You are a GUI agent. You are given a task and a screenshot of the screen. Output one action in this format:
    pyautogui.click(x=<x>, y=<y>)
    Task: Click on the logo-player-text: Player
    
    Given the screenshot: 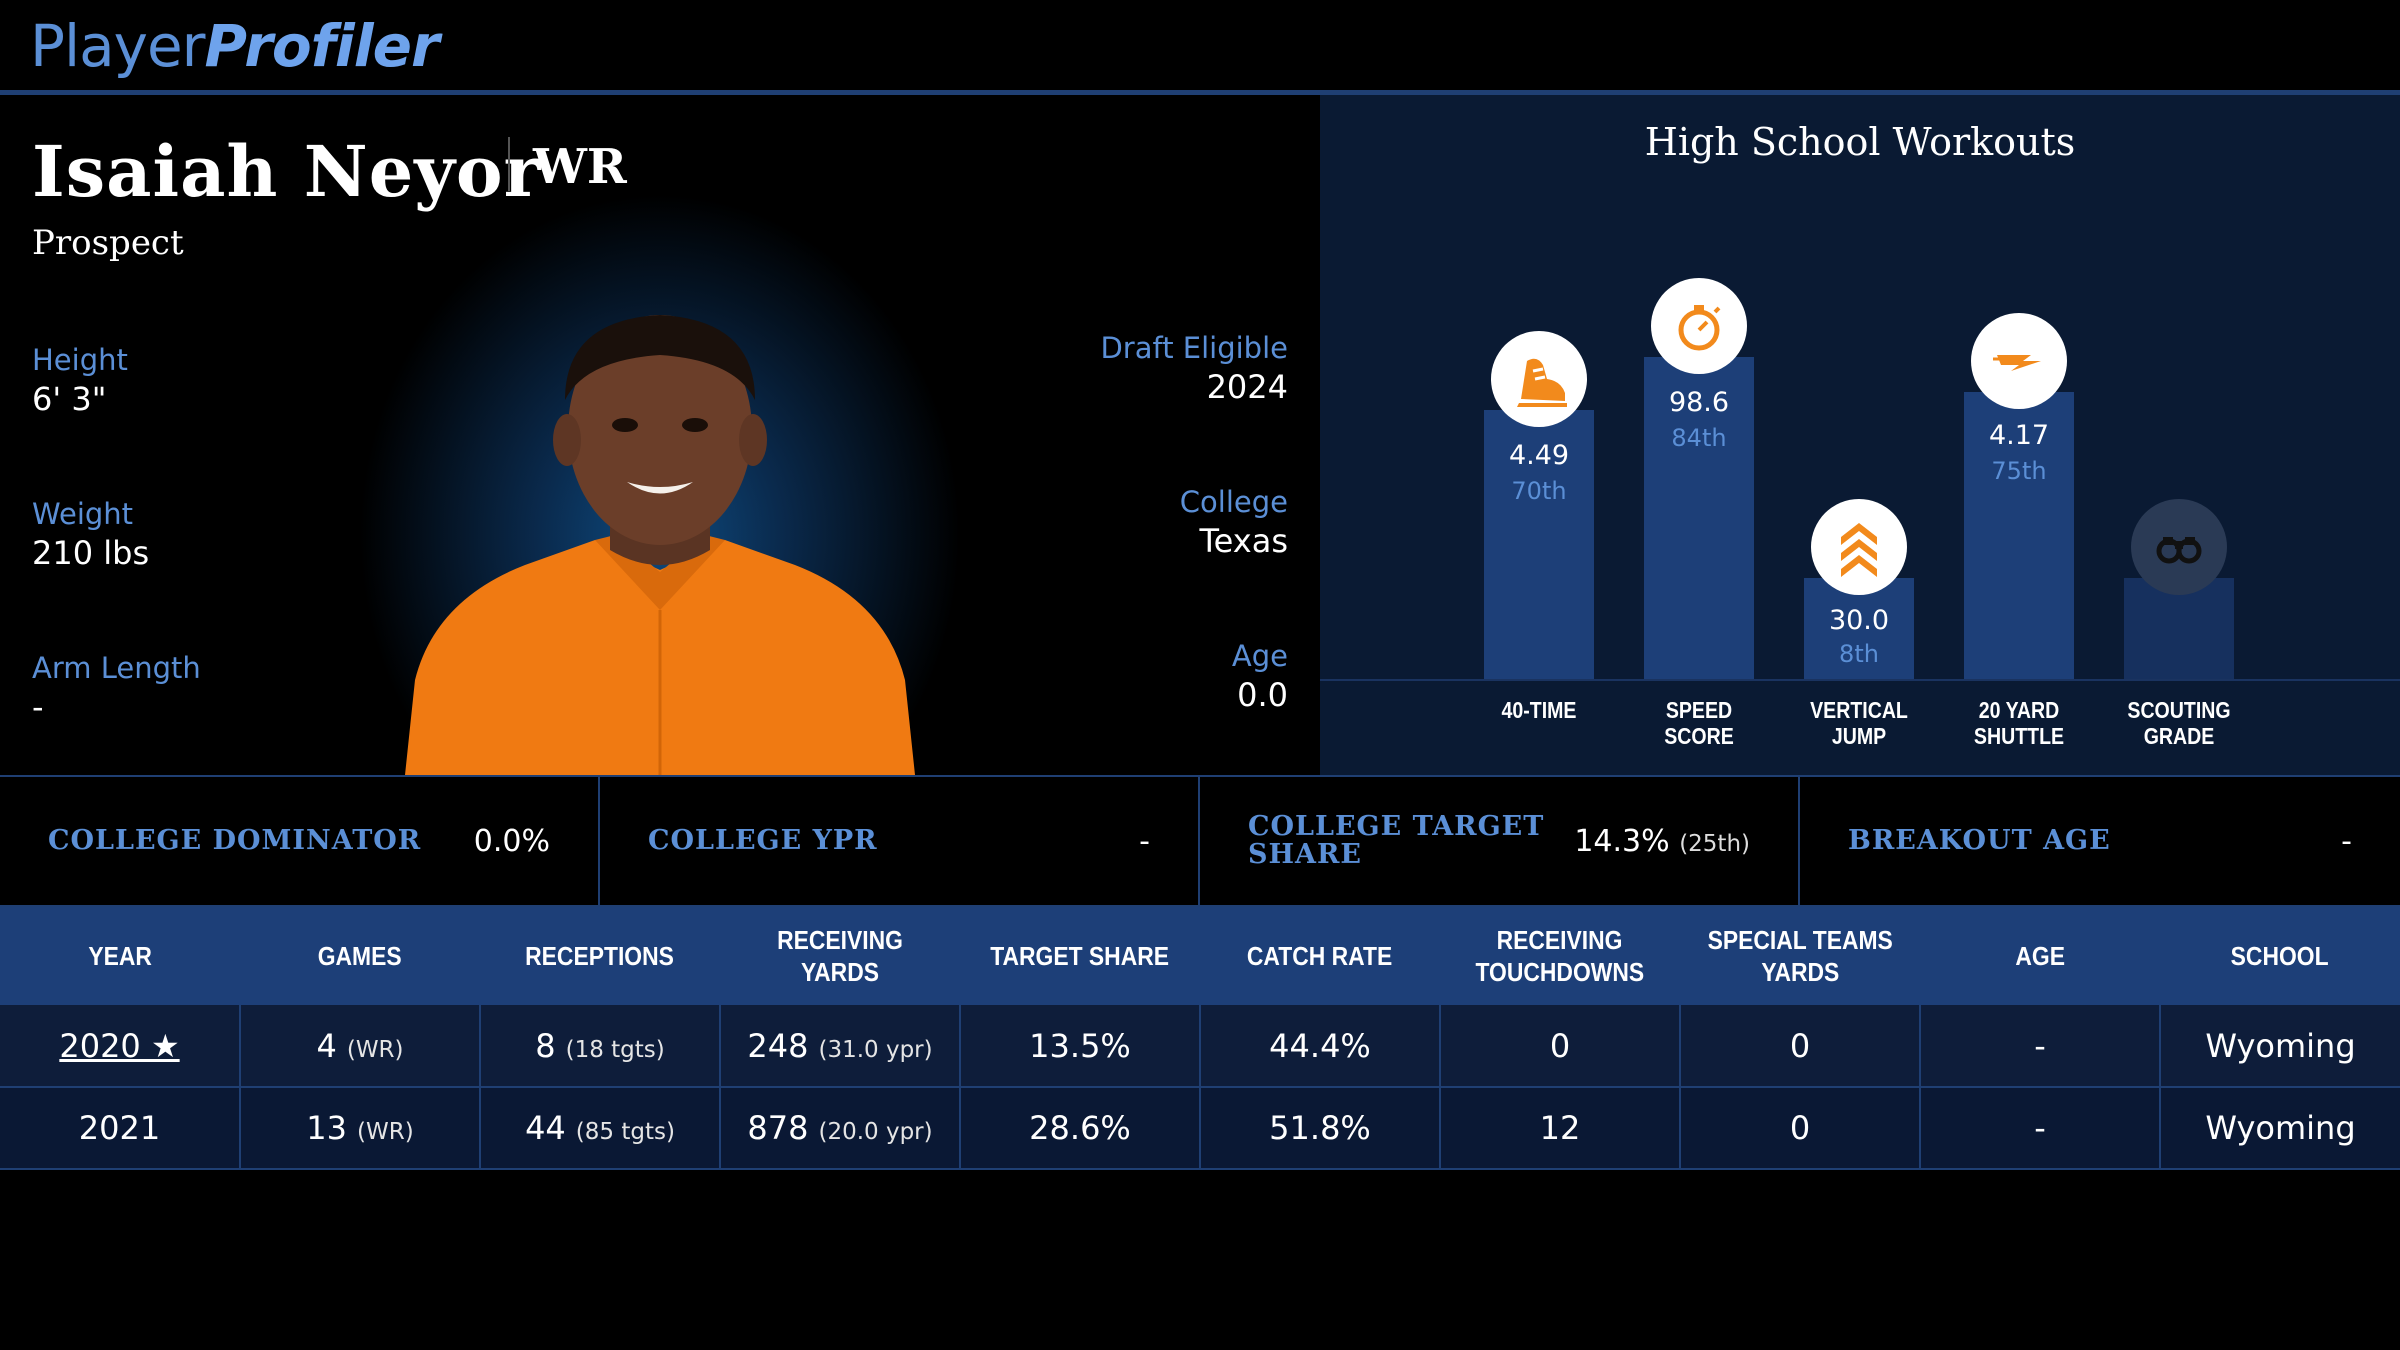 What is the action you would take?
    pyautogui.click(x=117, y=46)
    